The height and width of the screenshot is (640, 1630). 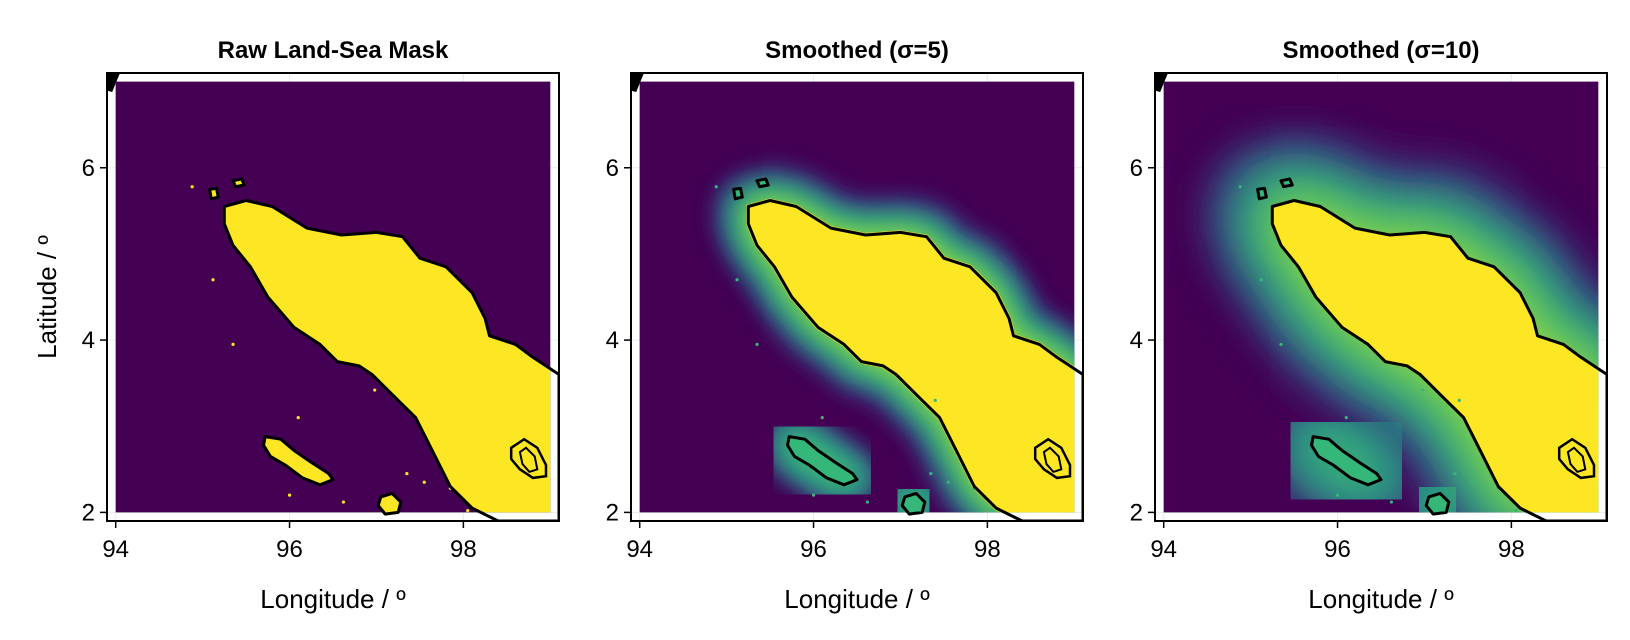 I want to click on land-mask, so click(x=387, y=356).